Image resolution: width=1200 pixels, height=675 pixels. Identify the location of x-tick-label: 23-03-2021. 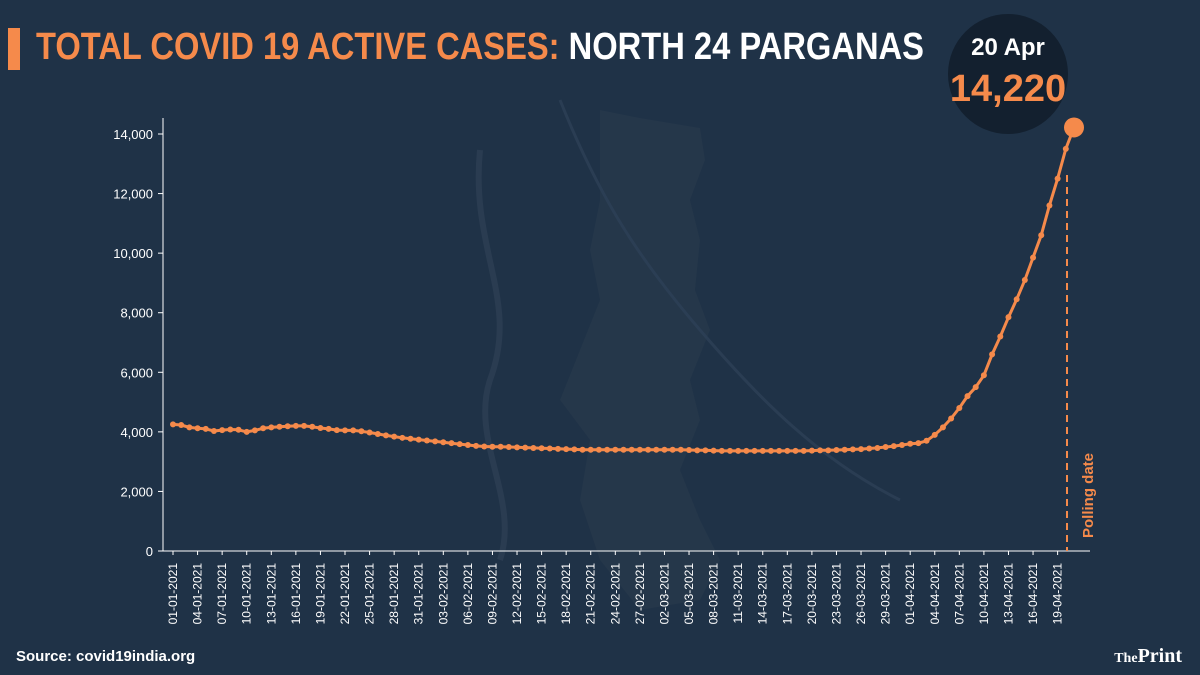
(836, 594).